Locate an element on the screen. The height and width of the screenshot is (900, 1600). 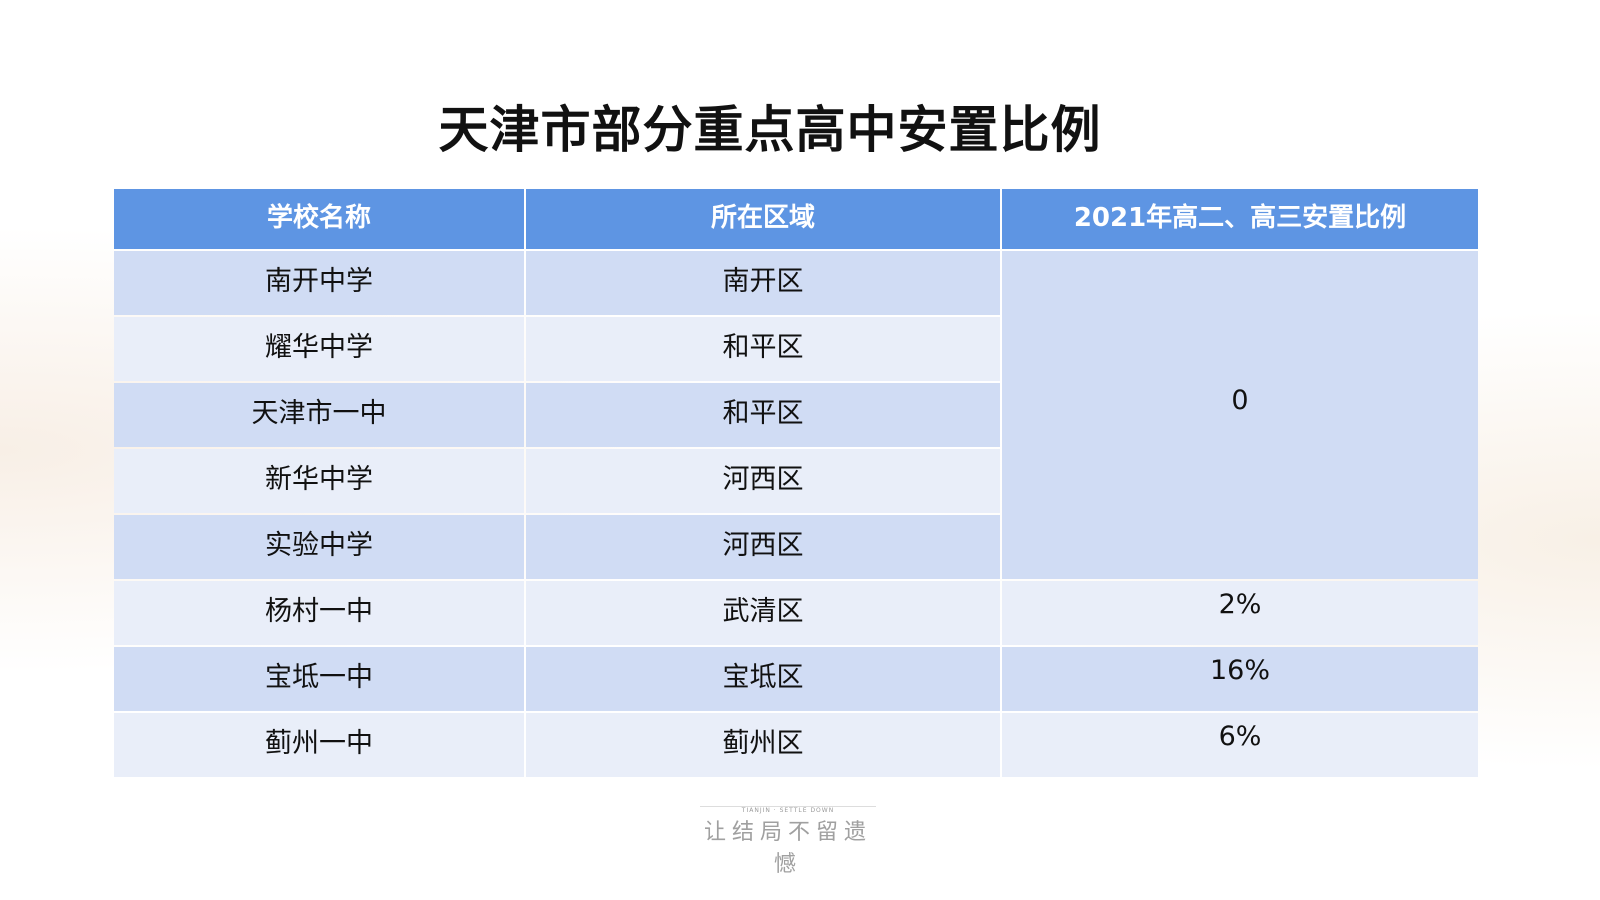
cell-ratio: 16% is located at coordinates (1240, 679).